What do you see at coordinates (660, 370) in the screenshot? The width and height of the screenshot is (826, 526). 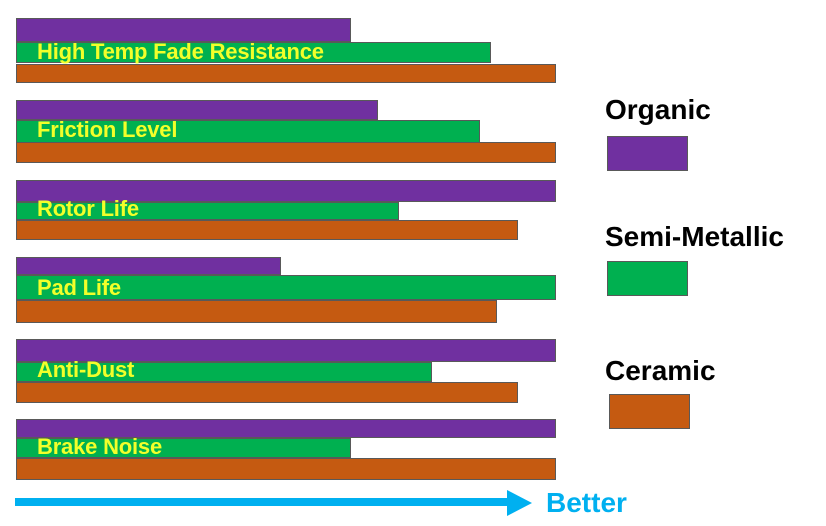 I see `legend-label: Ceramic` at bounding box center [660, 370].